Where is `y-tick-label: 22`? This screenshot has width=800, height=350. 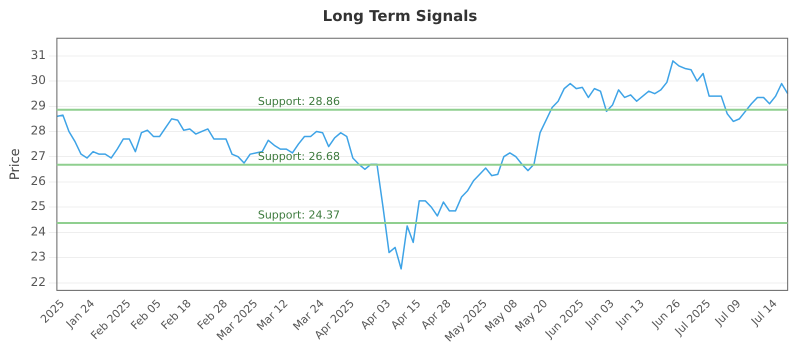 y-tick-label: 22 is located at coordinates (38, 281).